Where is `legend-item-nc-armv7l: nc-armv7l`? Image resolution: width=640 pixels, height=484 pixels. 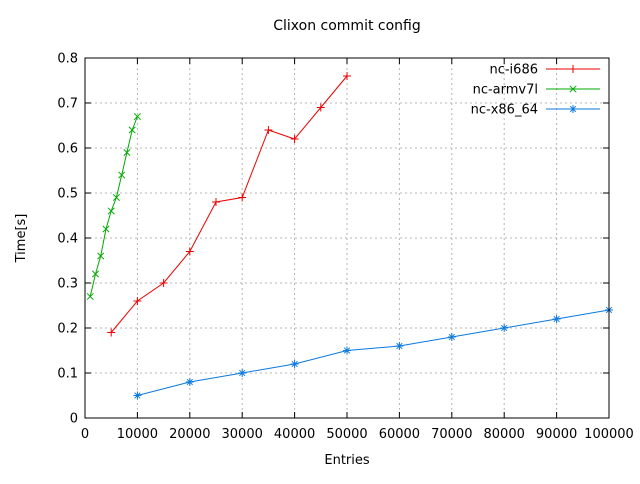 legend-item-nc-armv7l: nc-armv7l is located at coordinates (536, 90).